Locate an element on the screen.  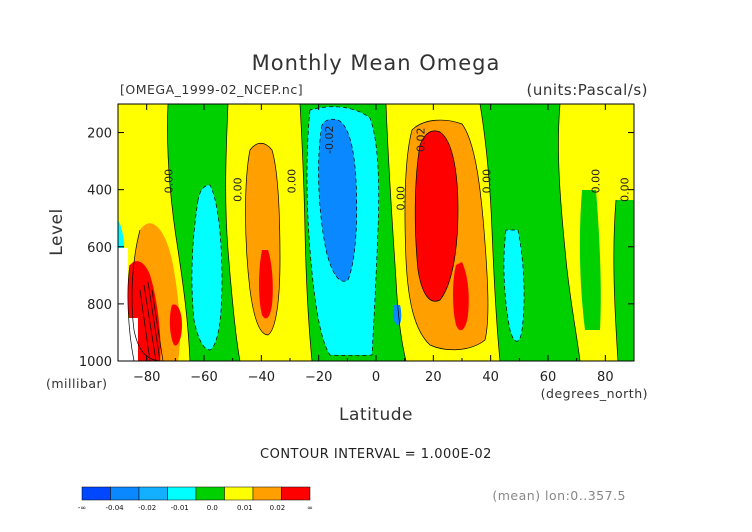
x-axis-label: Latitude is located at coordinates (376, 415).